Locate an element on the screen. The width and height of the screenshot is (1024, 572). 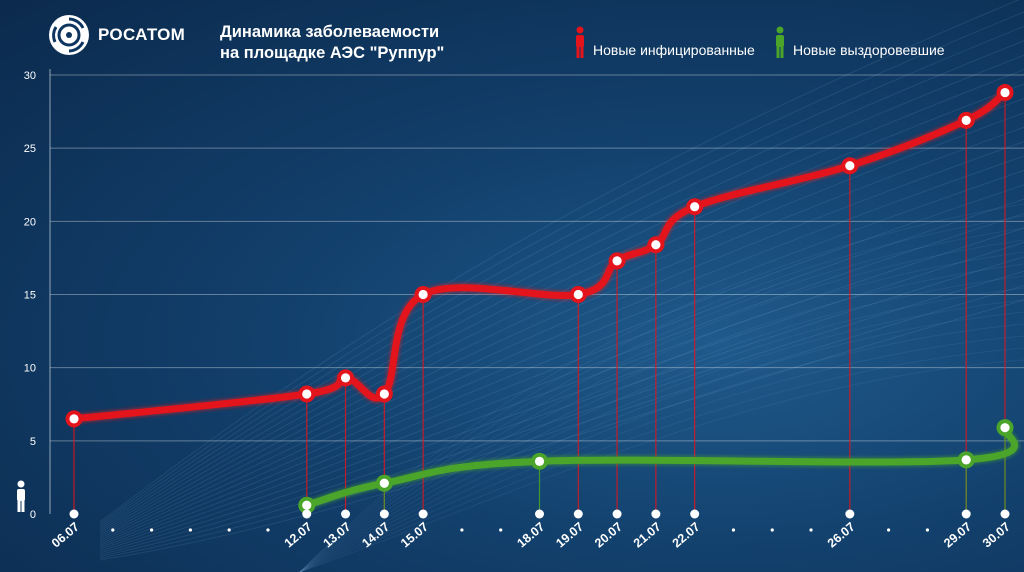
y-tick-label: 20 is located at coordinates (30, 222).